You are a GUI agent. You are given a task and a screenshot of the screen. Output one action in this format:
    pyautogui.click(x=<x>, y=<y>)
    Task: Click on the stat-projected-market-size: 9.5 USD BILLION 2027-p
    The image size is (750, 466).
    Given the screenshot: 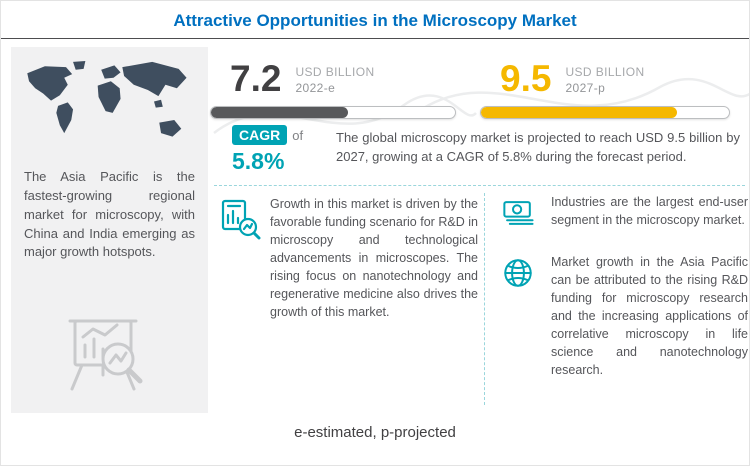 What is the action you would take?
    pyautogui.click(x=605, y=89)
    